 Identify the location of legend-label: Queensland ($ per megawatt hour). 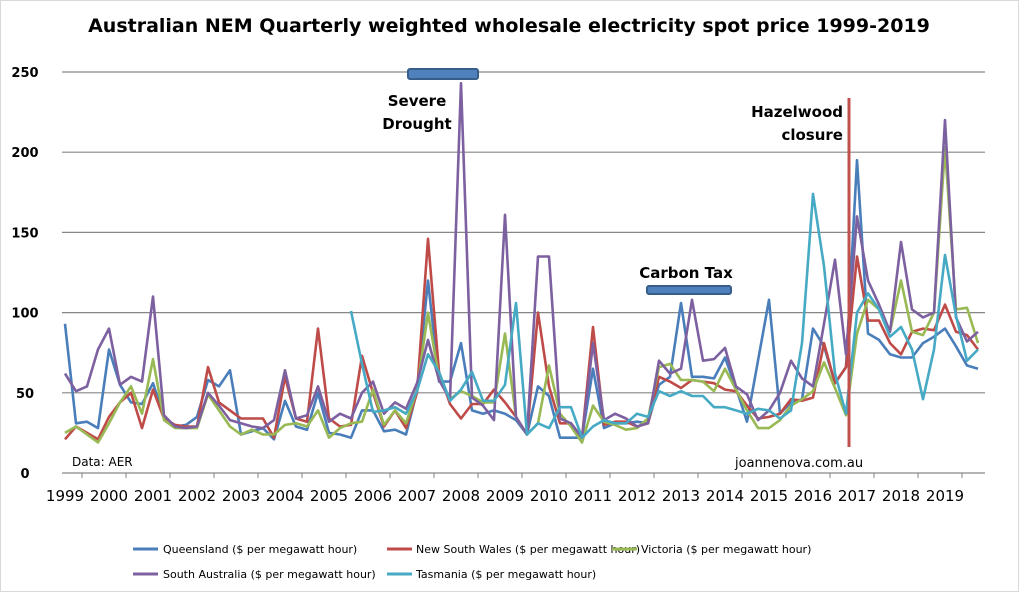
(260, 549).